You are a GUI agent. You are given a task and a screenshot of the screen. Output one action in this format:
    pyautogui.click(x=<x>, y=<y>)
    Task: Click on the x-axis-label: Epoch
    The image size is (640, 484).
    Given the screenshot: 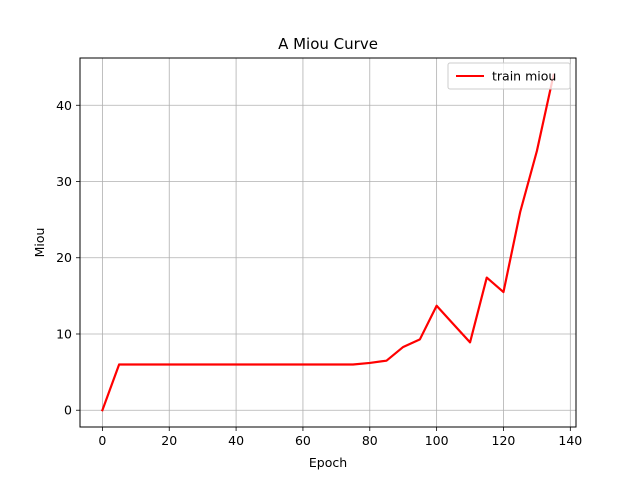 What is the action you would take?
    pyautogui.click(x=328, y=462)
    